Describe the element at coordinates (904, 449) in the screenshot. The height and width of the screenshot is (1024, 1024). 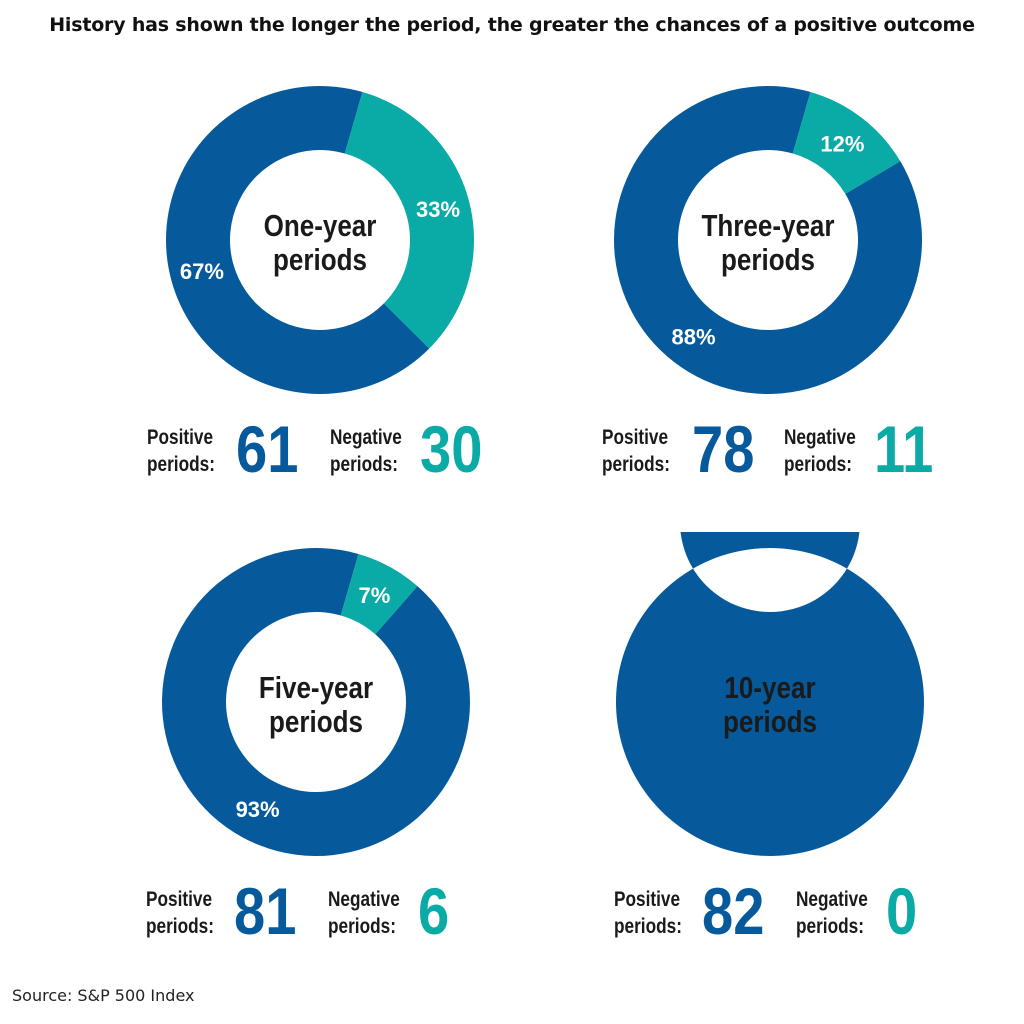
I see `negative-periods-value: 11` at that location.